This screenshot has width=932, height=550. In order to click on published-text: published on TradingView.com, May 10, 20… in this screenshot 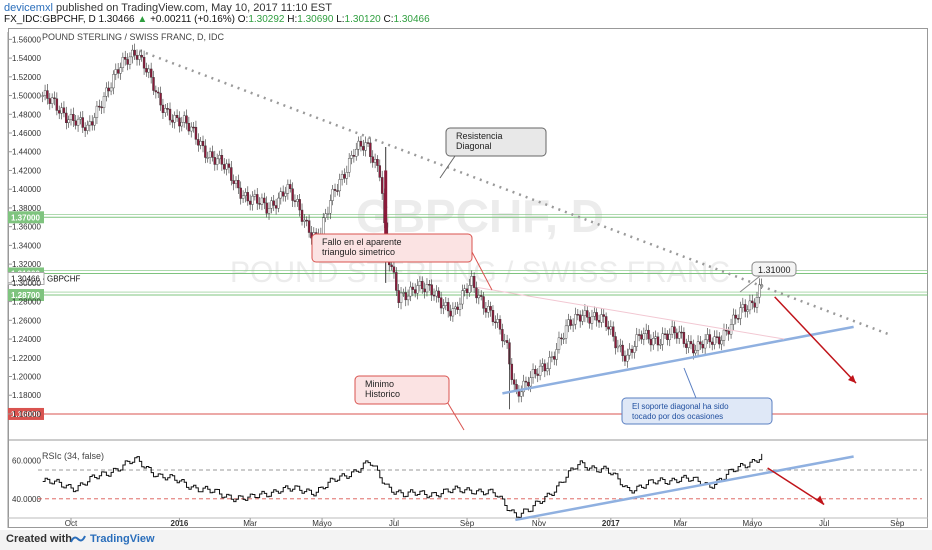, I will do `click(193, 8)`.